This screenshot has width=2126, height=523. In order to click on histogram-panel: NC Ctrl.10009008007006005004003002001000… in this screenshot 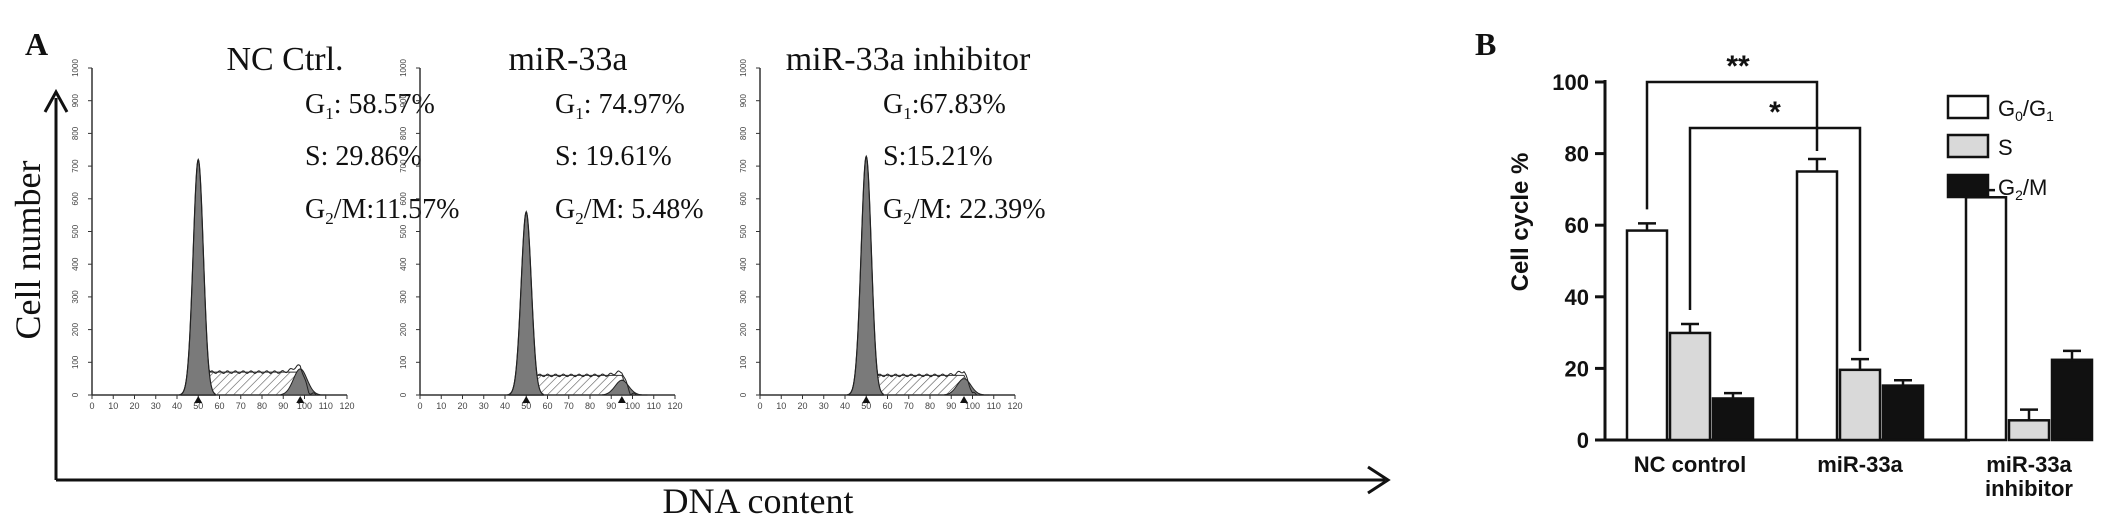, I will do `click(265, 226)`.